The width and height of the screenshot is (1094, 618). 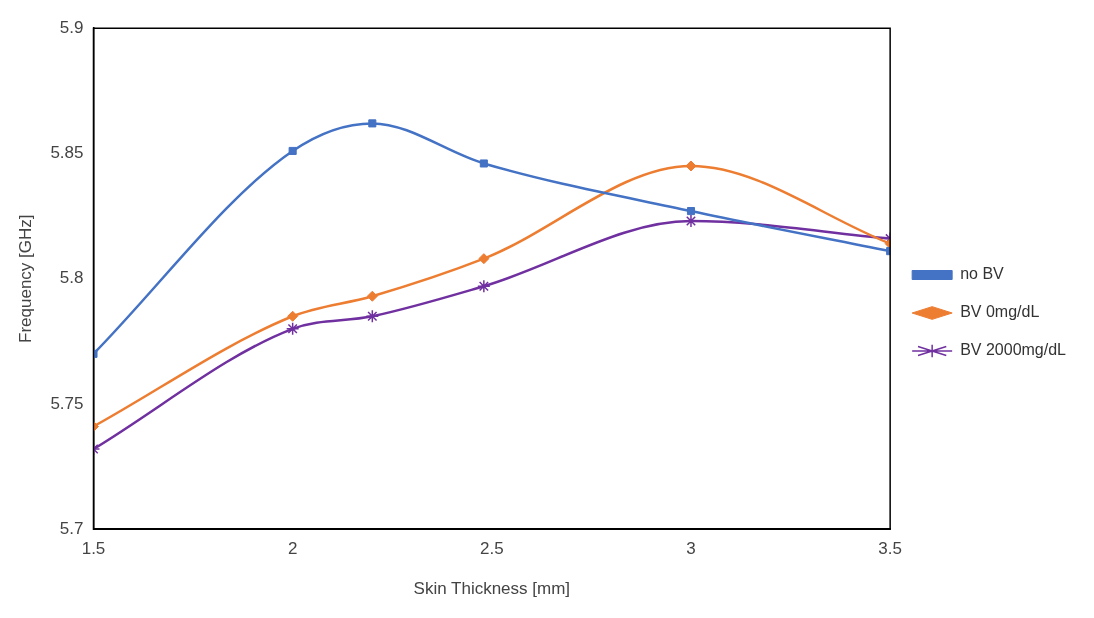 What do you see at coordinates (691, 549) in the screenshot?
I see `x-tick-label: 3` at bounding box center [691, 549].